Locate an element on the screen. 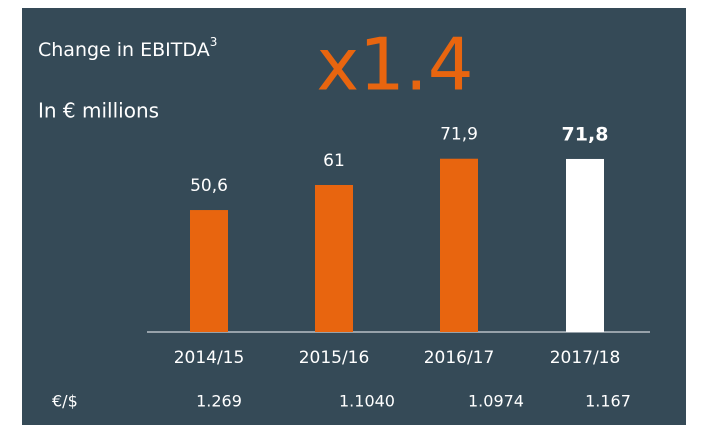 The image size is (706, 433). title-text: Change in EBITDA is located at coordinates (124, 50).